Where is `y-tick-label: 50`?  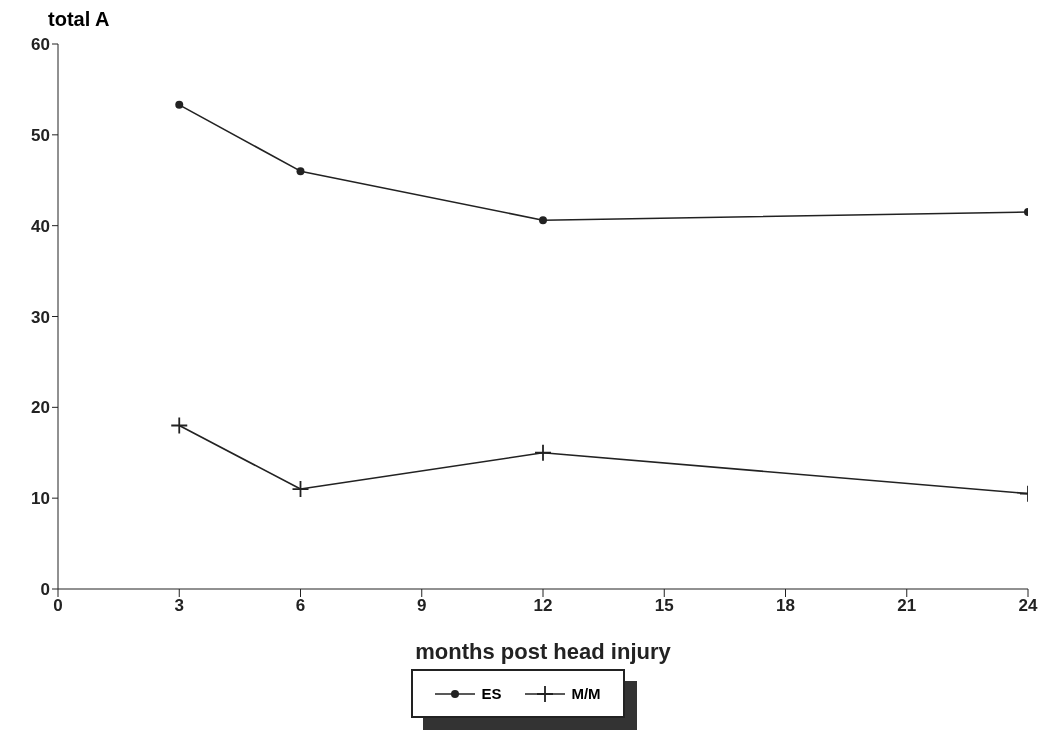
y-tick-label: 50 is located at coordinates (40, 135).